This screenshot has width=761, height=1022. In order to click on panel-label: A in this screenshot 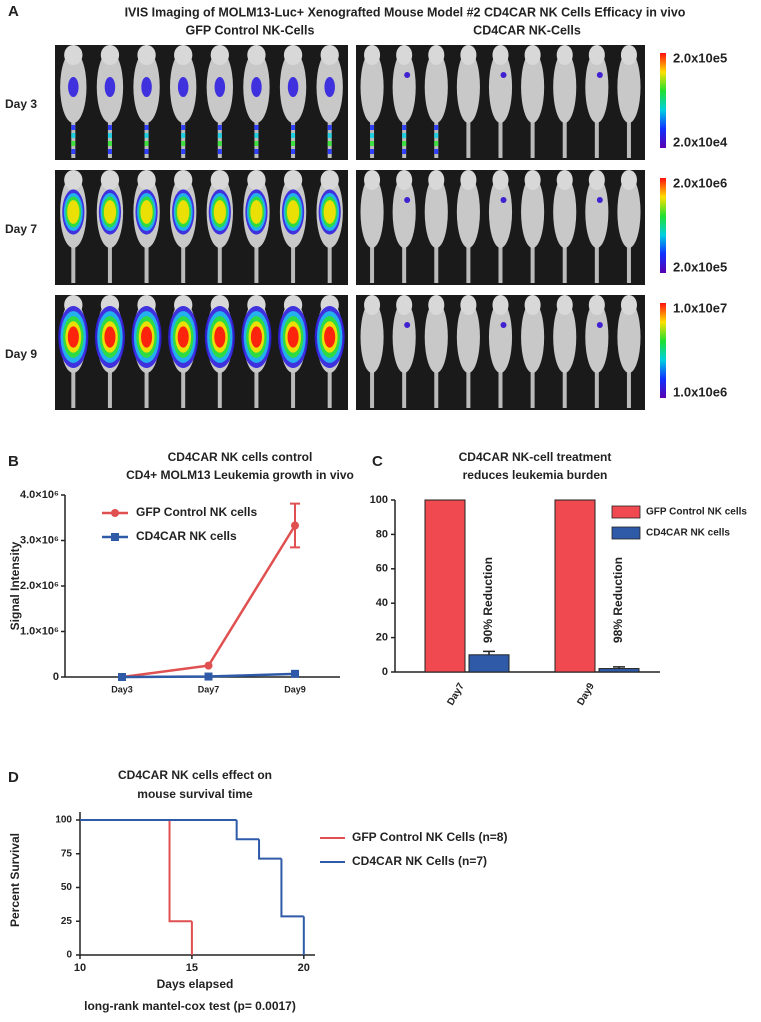, I will do `click(13, 11)`.